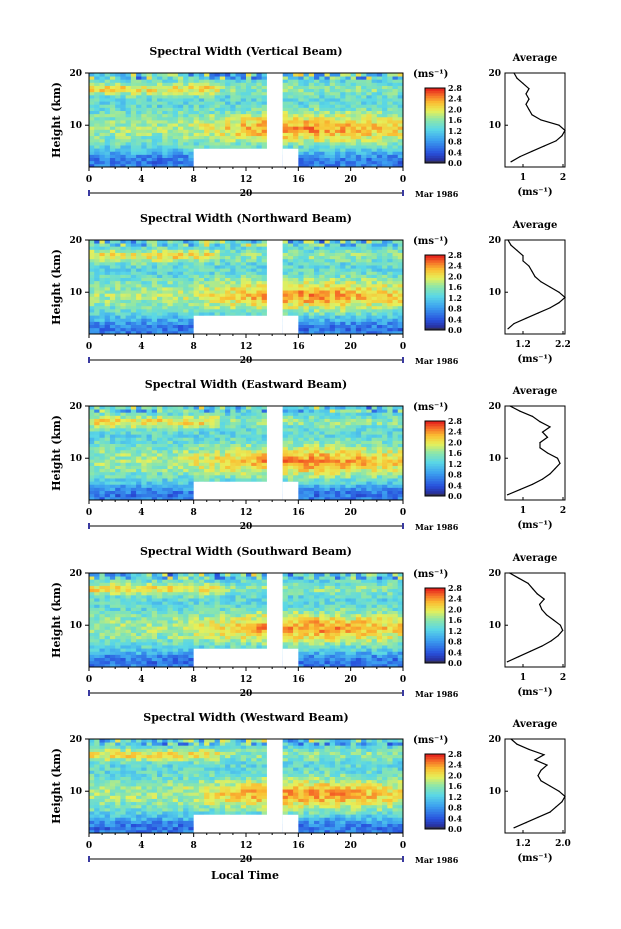  What do you see at coordinates (437, 361) in the screenshot?
I see `date-label: Mar 1986` at bounding box center [437, 361].